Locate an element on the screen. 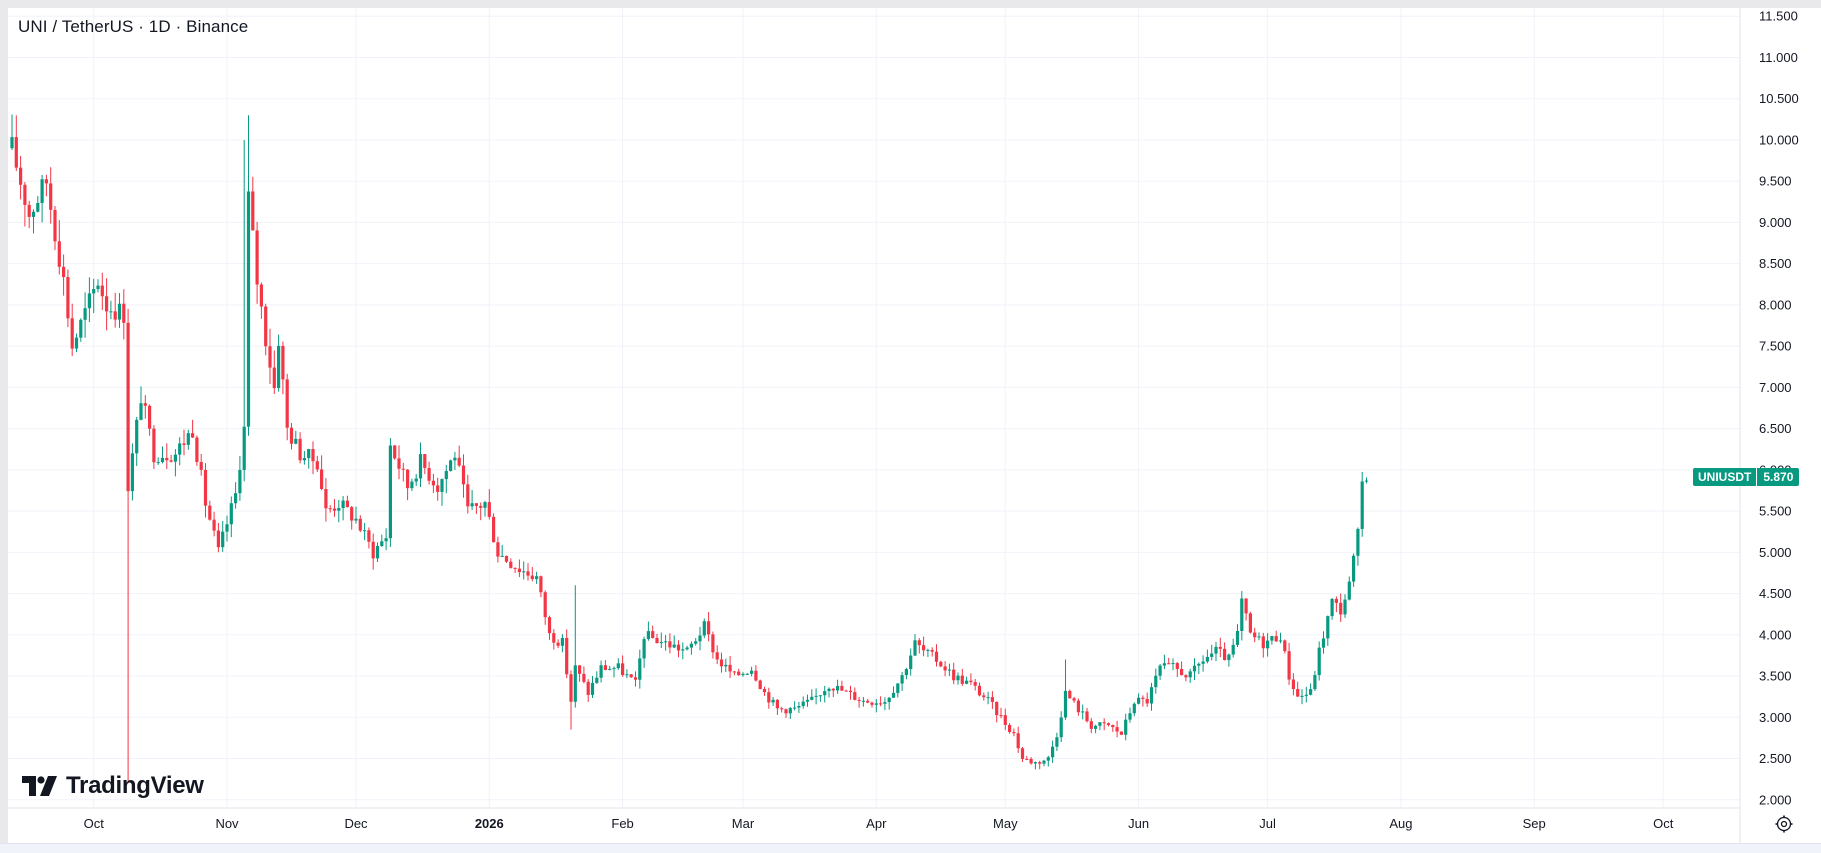 This screenshot has width=1821, height=853. price-tick-label: 10.500 is located at coordinates (1779, 98).